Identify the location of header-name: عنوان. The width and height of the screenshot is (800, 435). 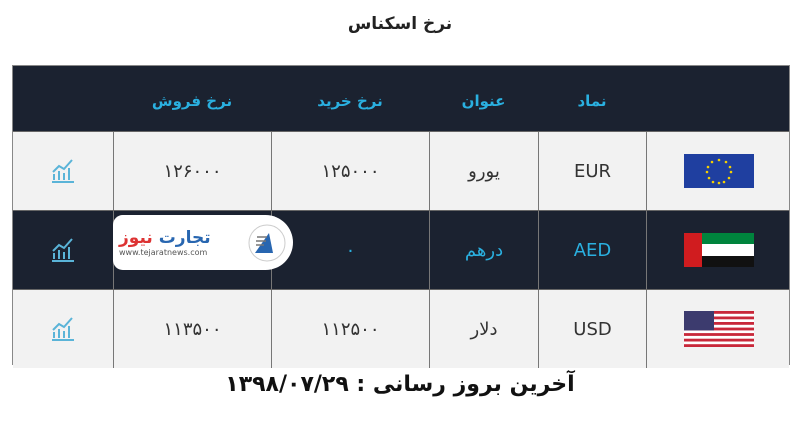
(483, 100).